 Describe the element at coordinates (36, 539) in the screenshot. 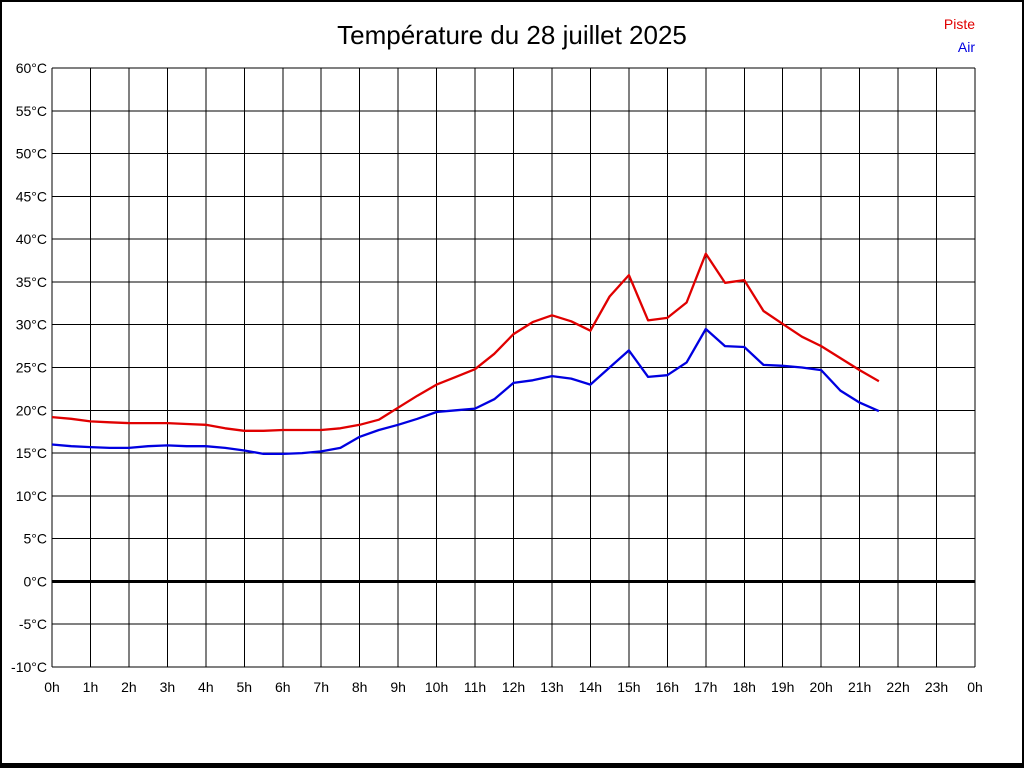

I see `y-tick-label: 5°C` at that location.